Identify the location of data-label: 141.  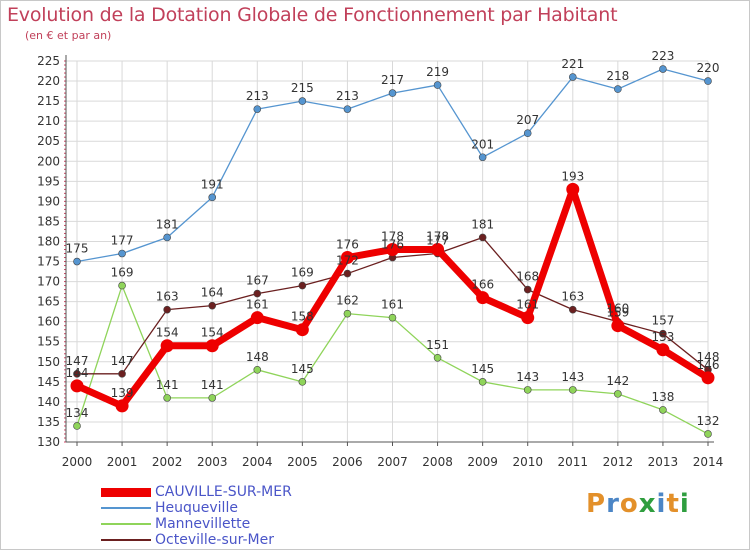
(167, 385).